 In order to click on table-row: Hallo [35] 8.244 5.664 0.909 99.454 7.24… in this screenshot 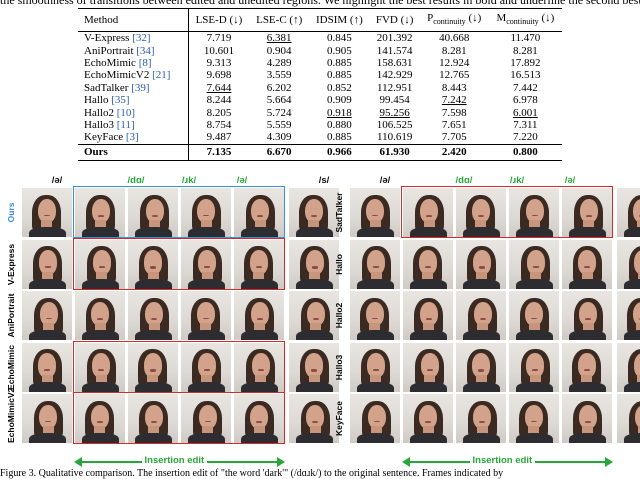, I will do `click(311, 100)`.